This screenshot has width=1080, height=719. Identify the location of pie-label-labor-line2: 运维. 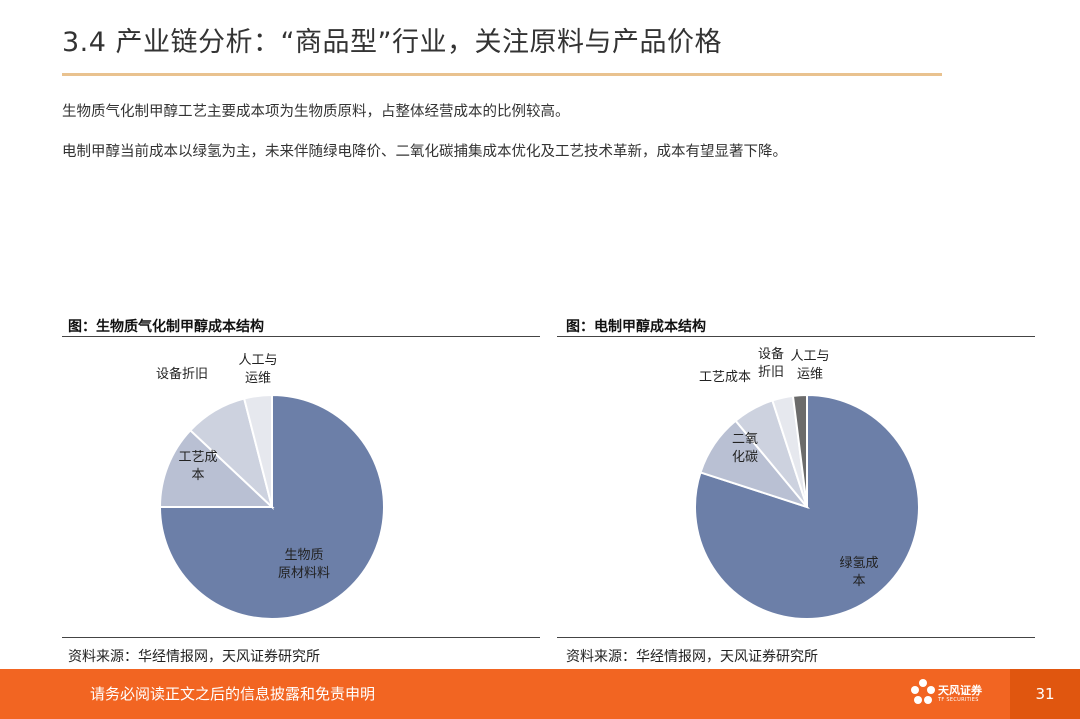
(258, 378).